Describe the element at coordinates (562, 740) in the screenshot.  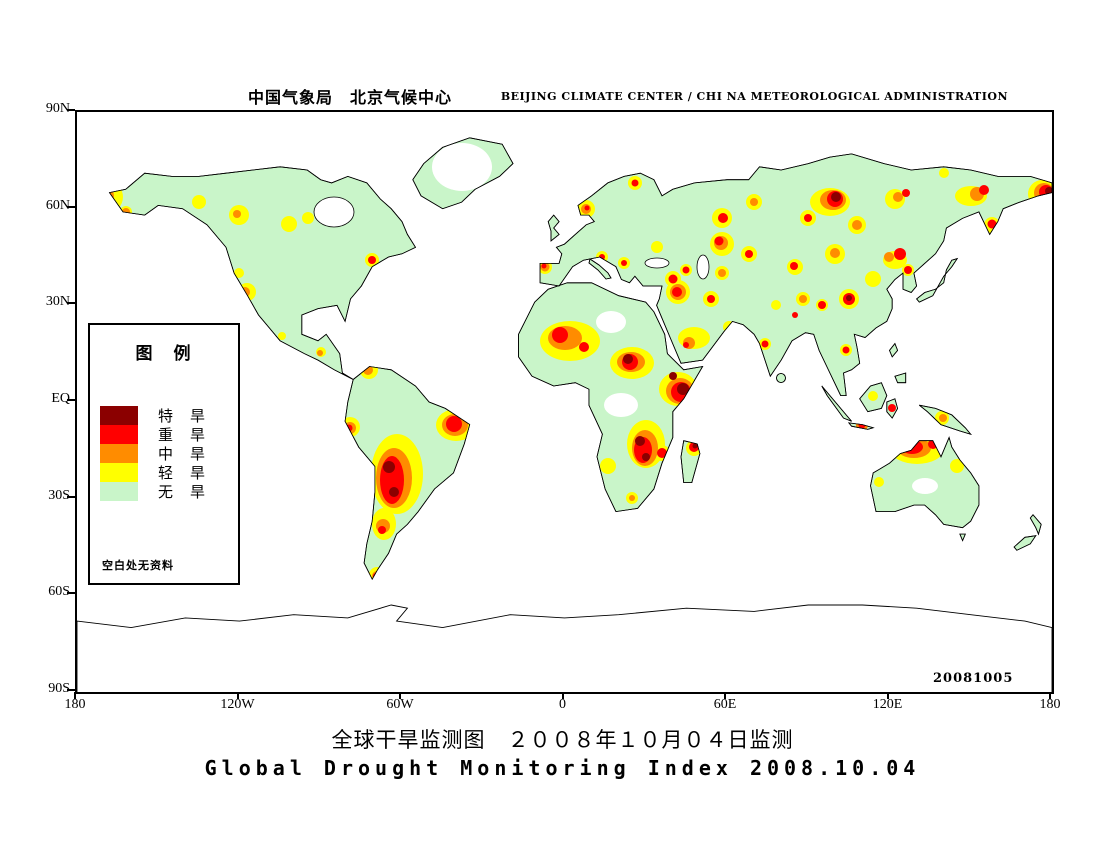
I see `title-chinese: 全球干旱监测图 ２００８年１０月０４日监测` at that location.